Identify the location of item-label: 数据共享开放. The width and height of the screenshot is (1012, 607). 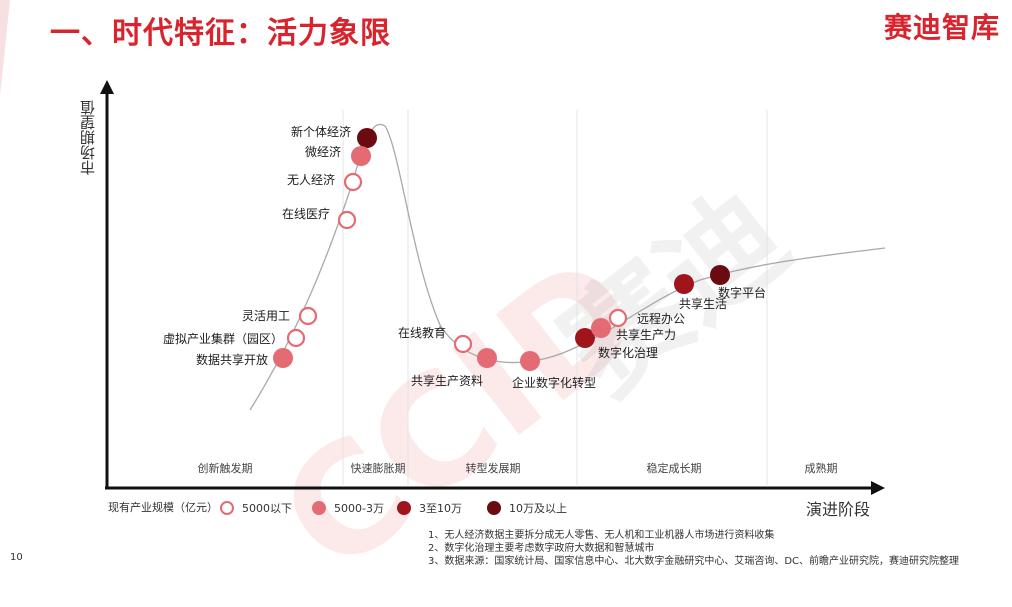
(232, 360).